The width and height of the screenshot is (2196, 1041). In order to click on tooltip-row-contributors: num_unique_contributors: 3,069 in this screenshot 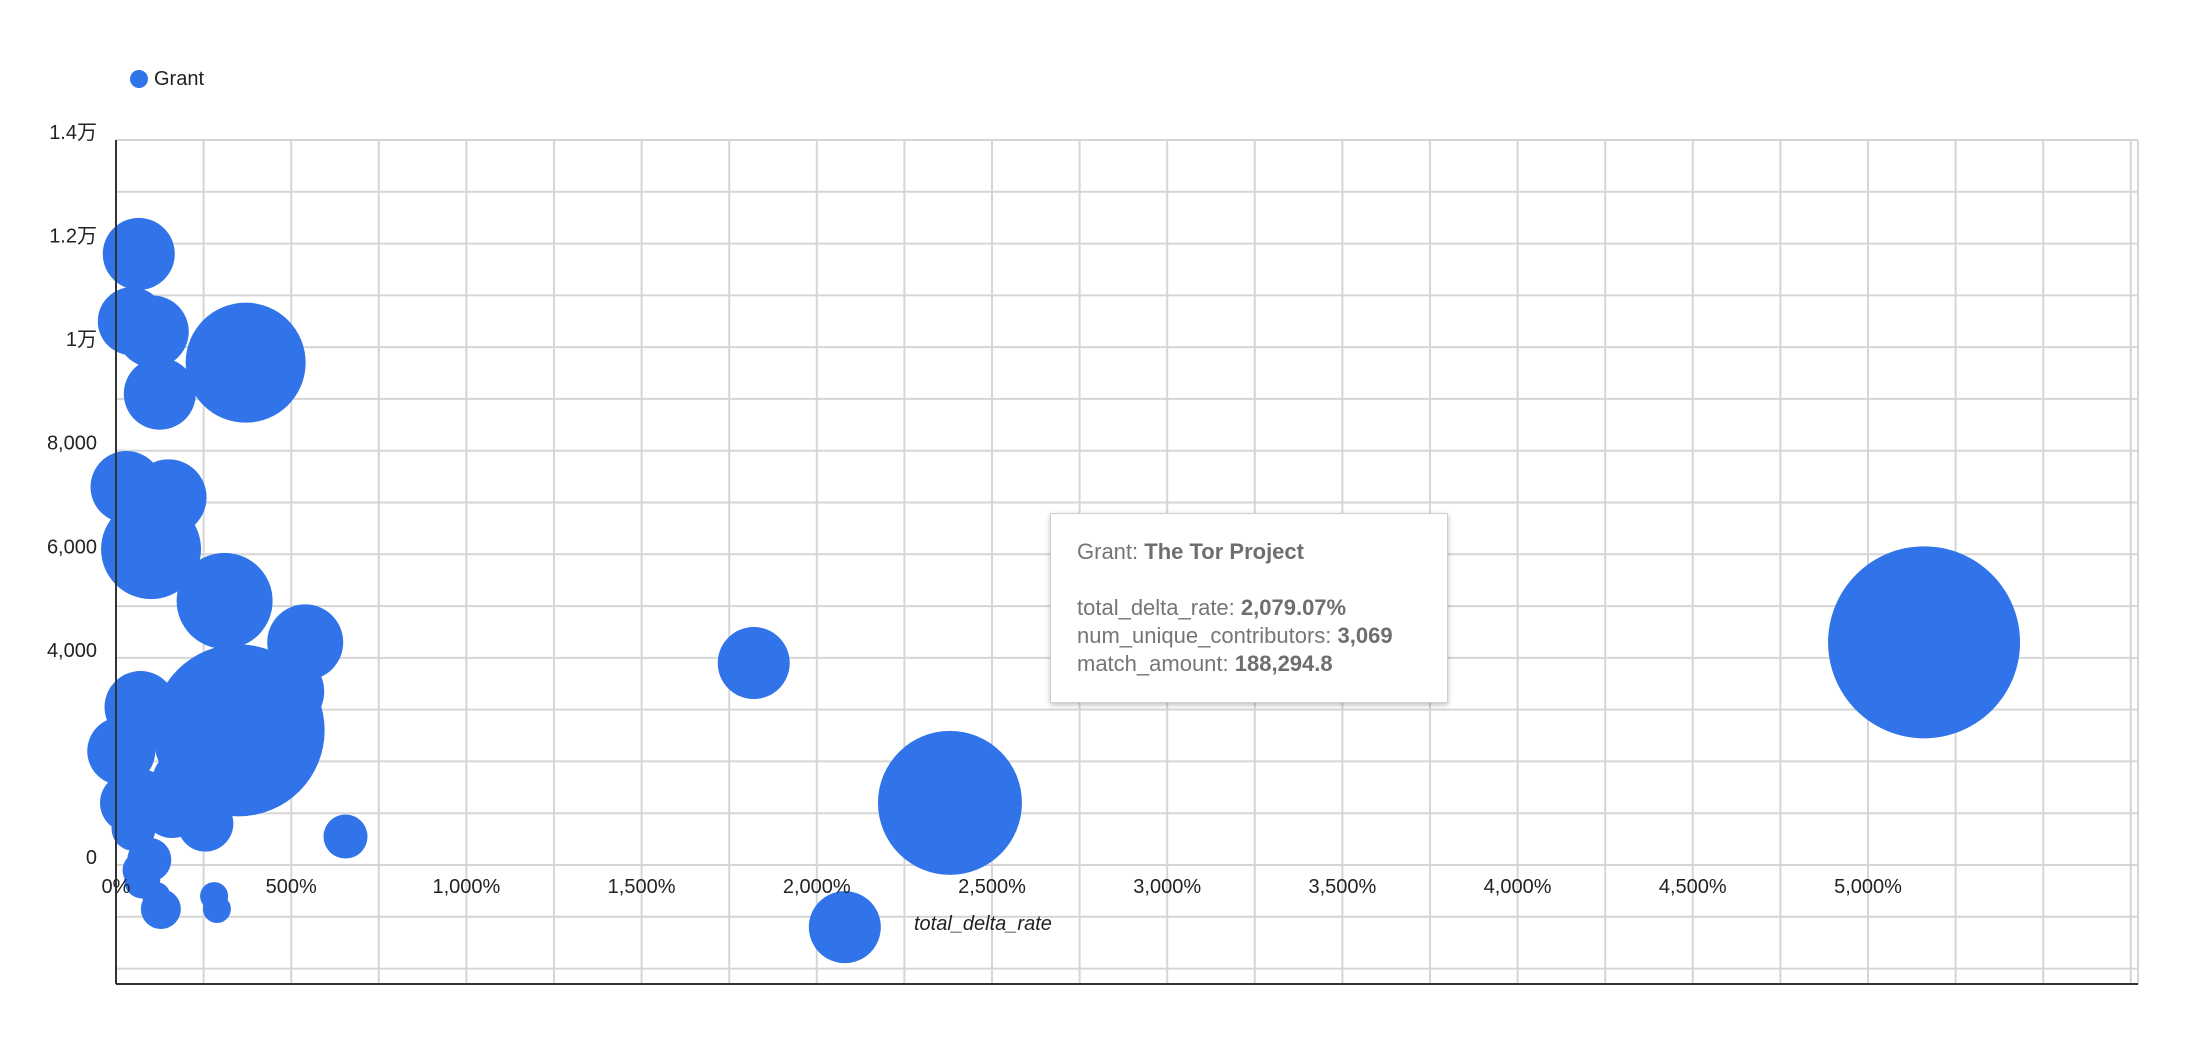, I will do `click(1249, 636)`.